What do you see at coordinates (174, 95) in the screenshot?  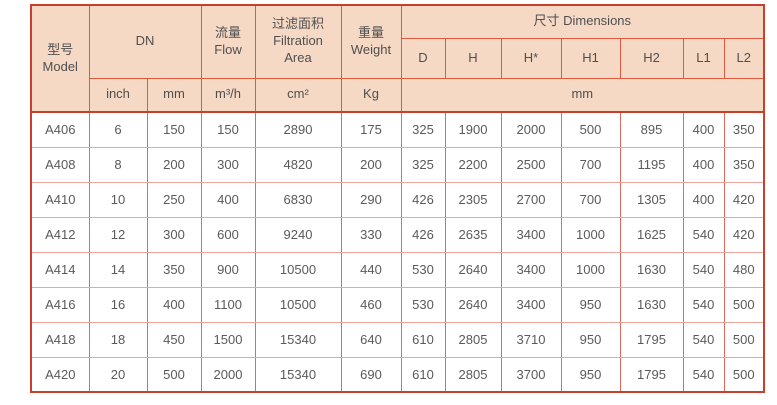 I see `unit-mm: mm` at bounding box center [174, 95].